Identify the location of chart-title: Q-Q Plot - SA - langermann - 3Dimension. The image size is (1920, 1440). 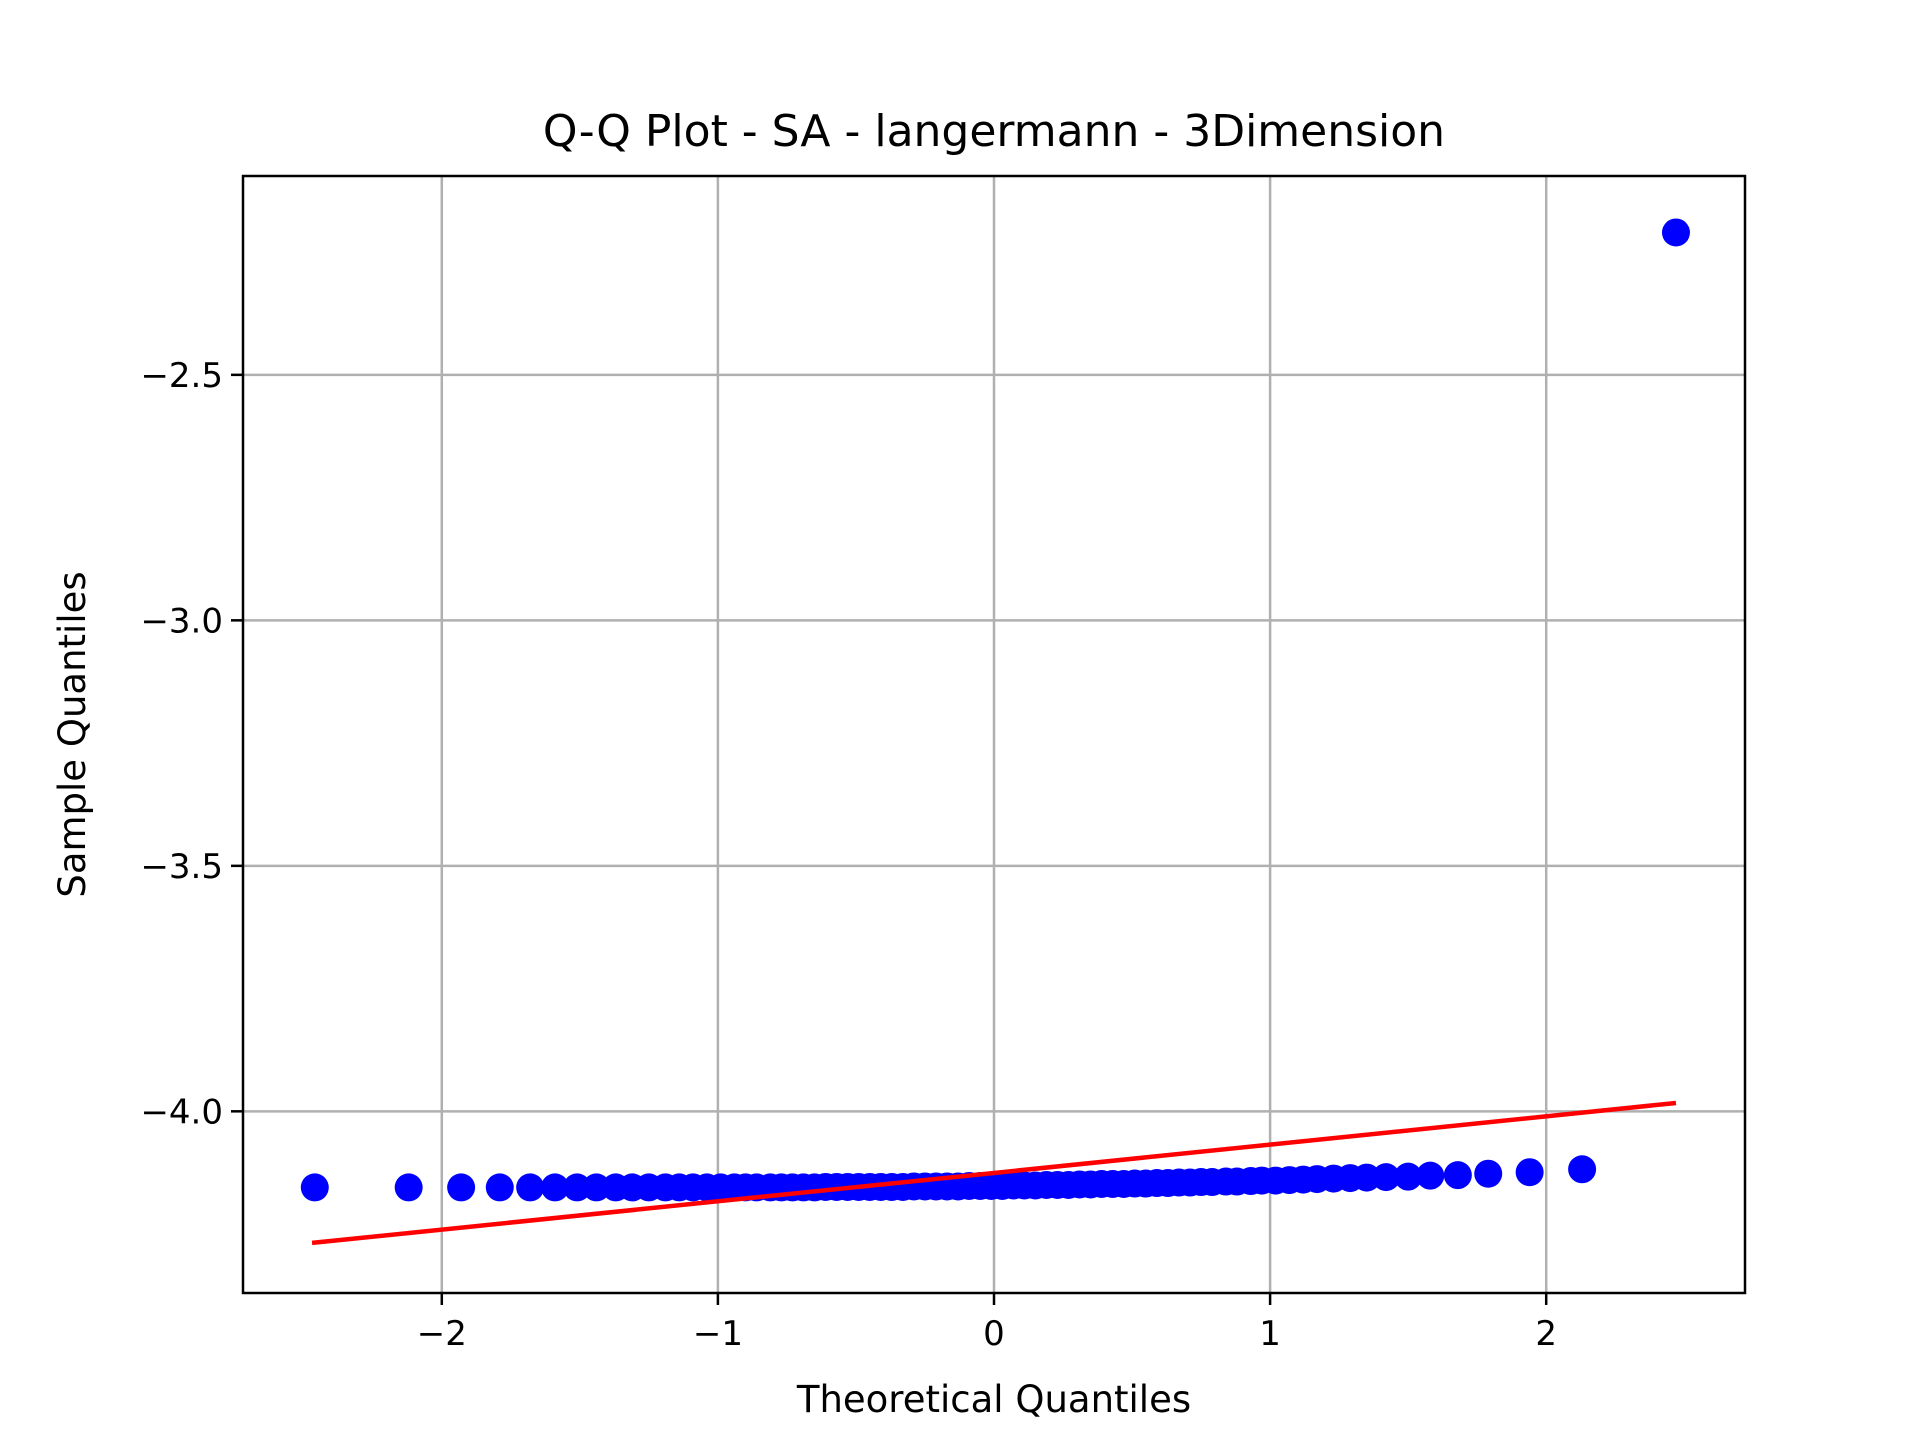
(994, 131).